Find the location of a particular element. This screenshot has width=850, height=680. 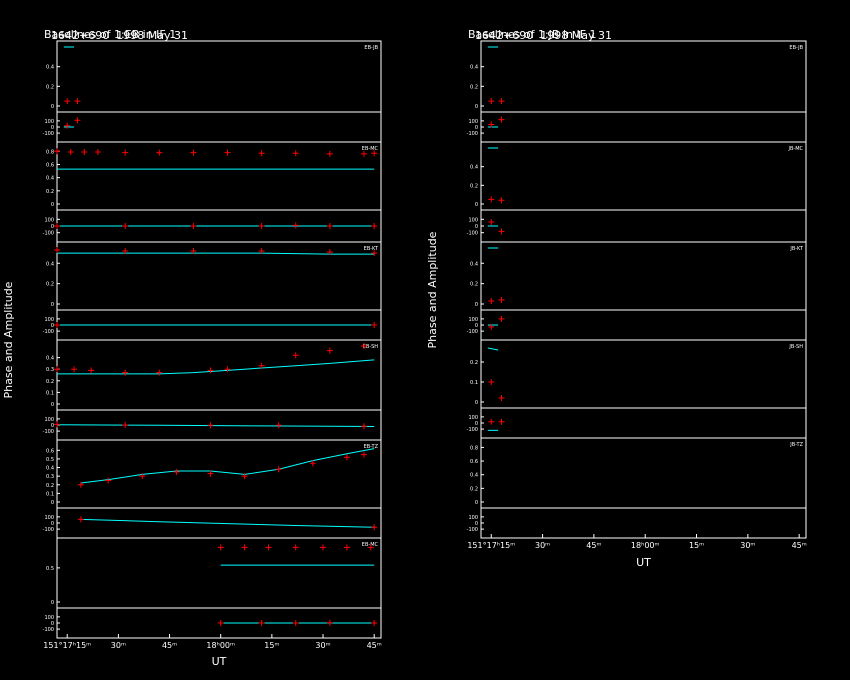

baseline-label: JB-MC is located at coordinates (795, 149).